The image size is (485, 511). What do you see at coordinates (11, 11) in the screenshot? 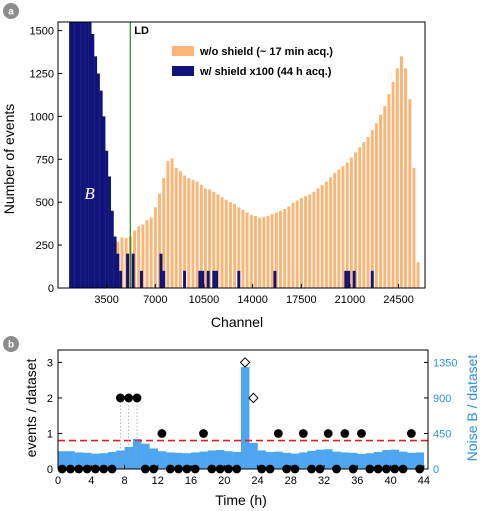
I see `panel-a-badge-circle` at bounding box center [11, 11].